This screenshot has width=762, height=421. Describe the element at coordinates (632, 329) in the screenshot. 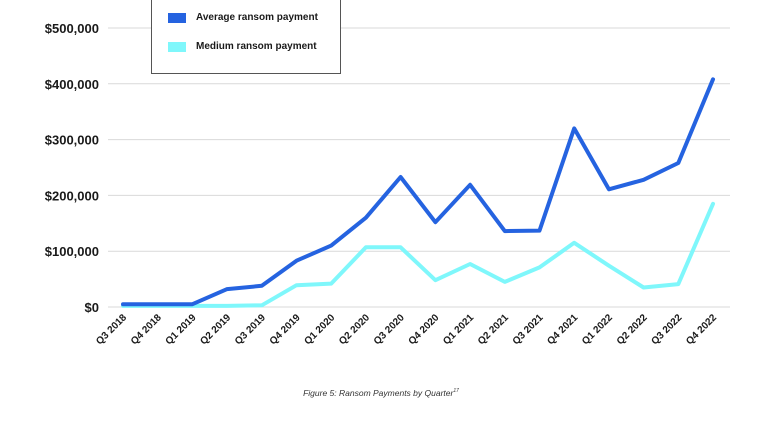

I see `x-tick-label: Q2 2022` at that location.